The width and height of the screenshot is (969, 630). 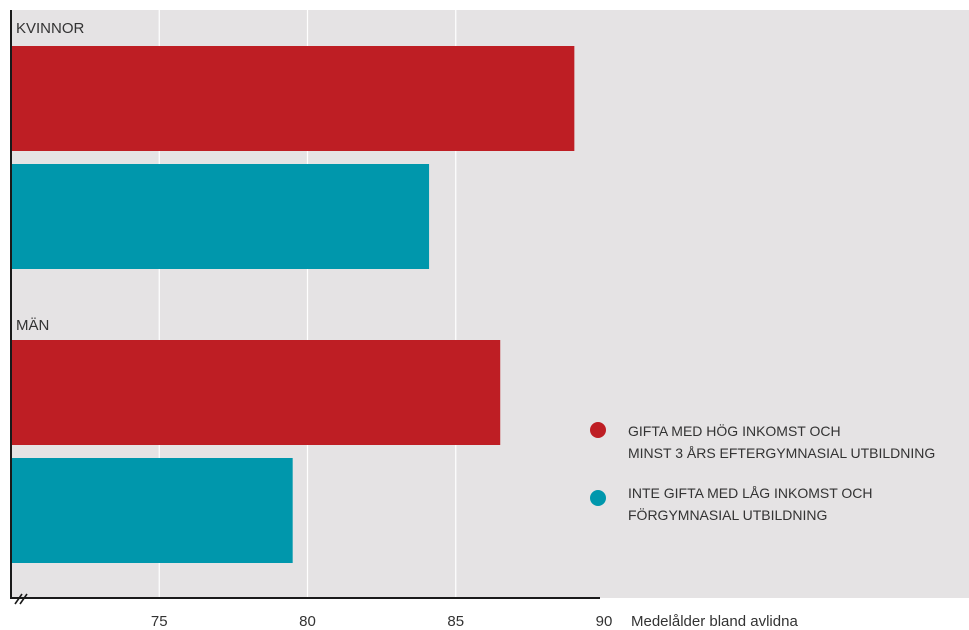 What do you see at coordinates (598, 430) in the screenshot?
I see `legend-marker-gifta` at bounding box center [598, 430].